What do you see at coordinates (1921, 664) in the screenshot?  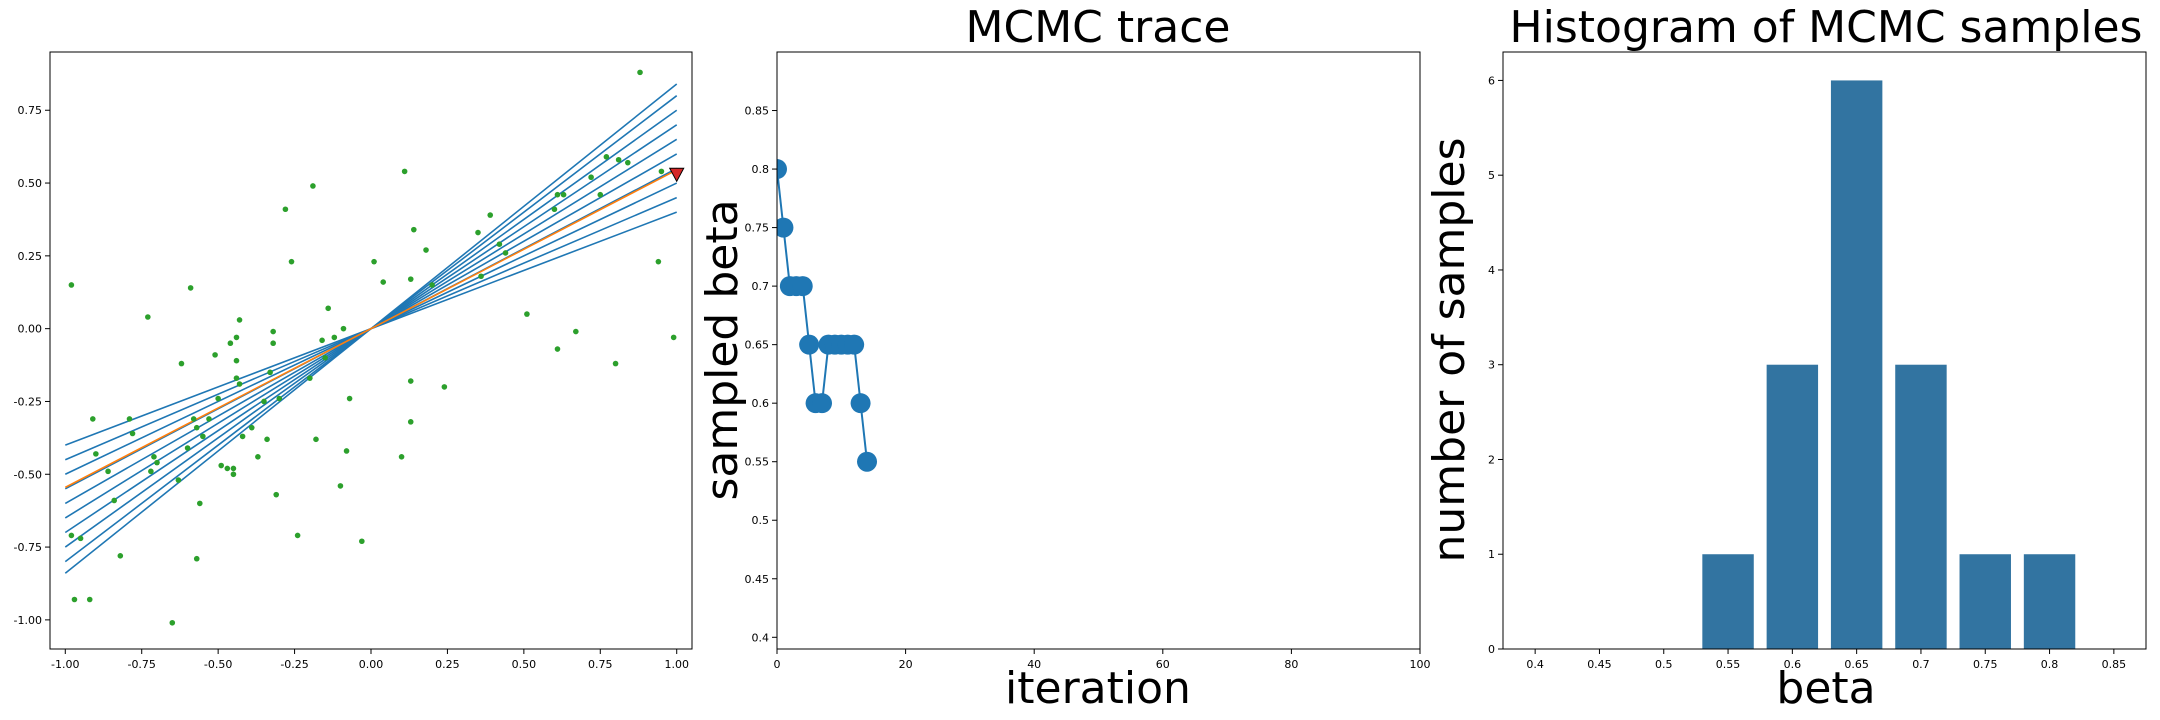 I see `histogram-xtick-label: 0.7` at bounding box center [1921, 664].